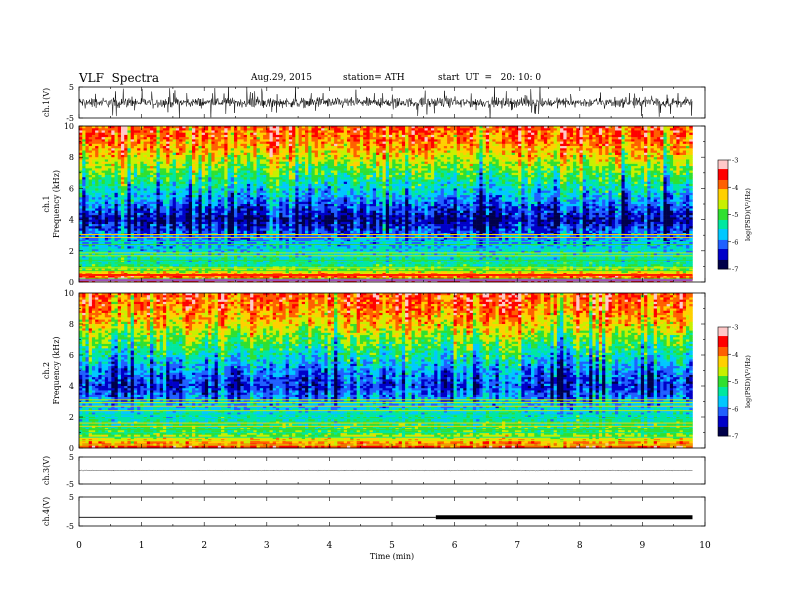 The width and height of the screenshot is (792, 612). Describe the element at coordinates (643, 546) in the screenshot. I see `time-tick-label: 9` at that location.